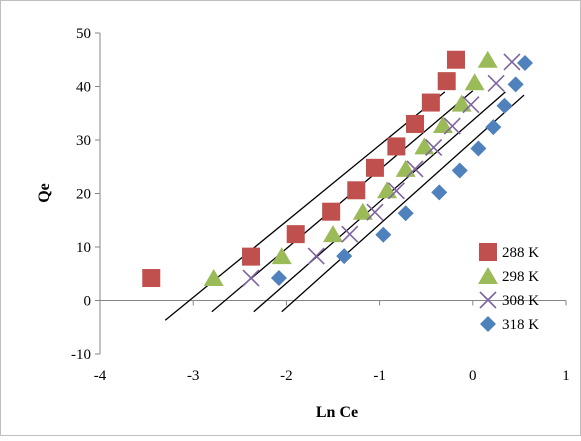  Describe the element at coordinates (83, 34) in the screenshot. I see `y-tick-label: 50` at that location.